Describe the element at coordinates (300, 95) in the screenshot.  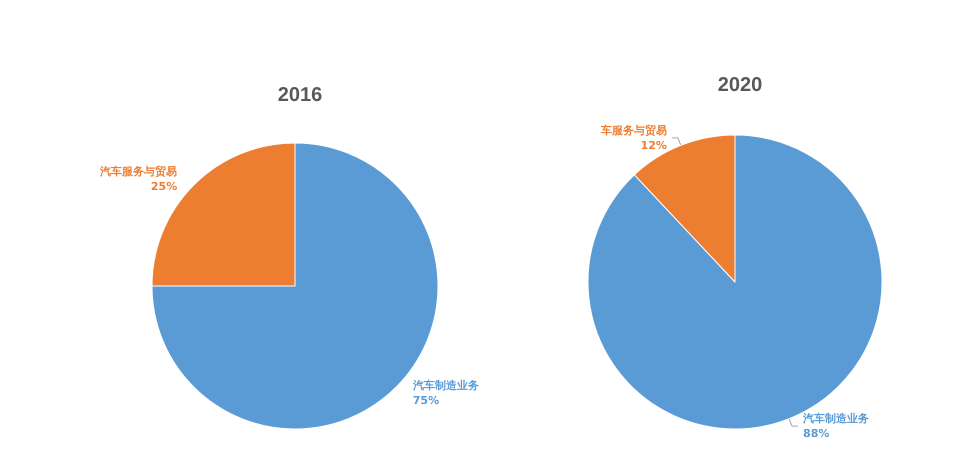
I see `chart-title: 2016` at that location.